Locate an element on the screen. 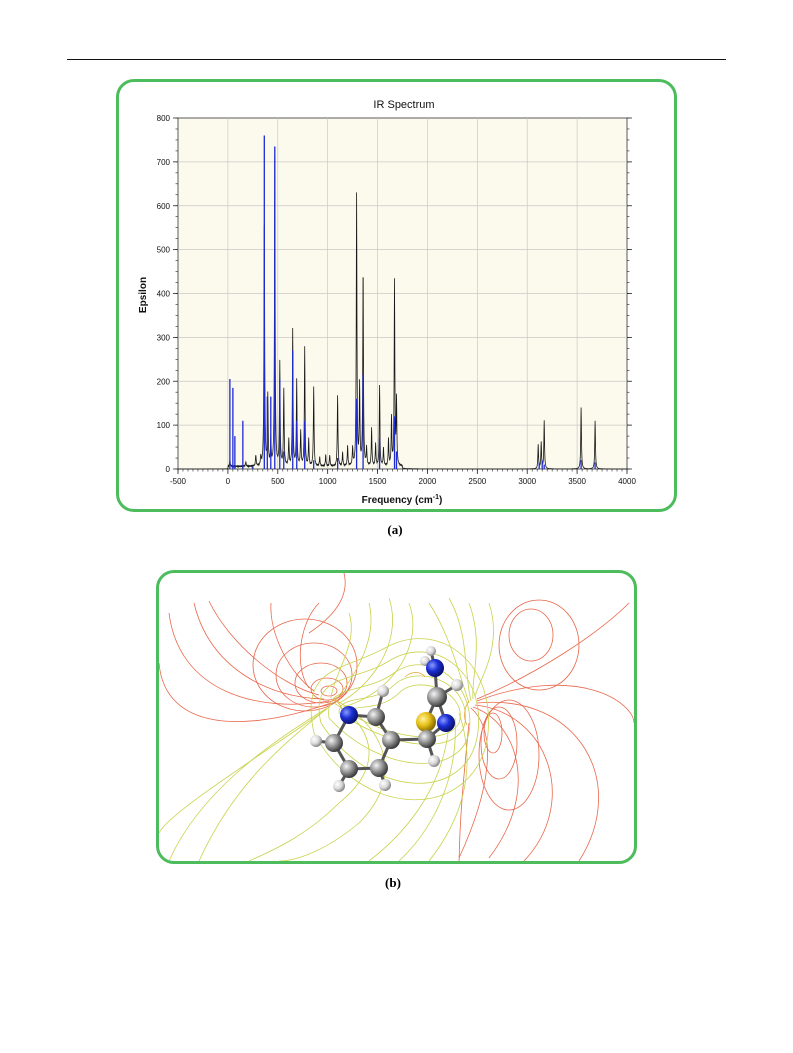  negative-potential-contours-left is located at coordinates (258, 647).